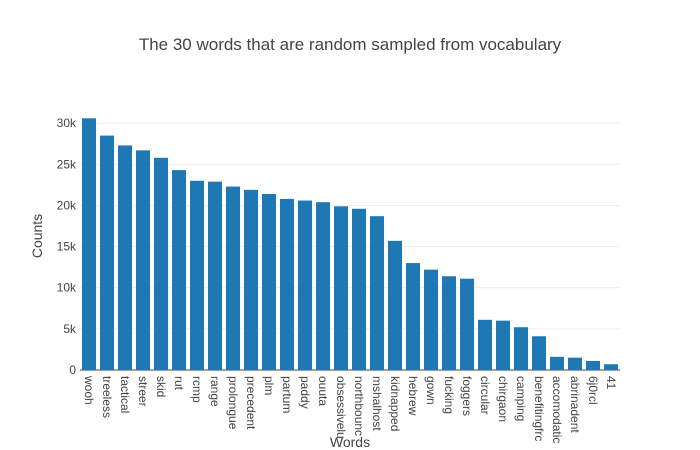  What do you see at coordinates (179, 270) in the screenshot?
I see `bar-rut` at bounding box center [179, 270].